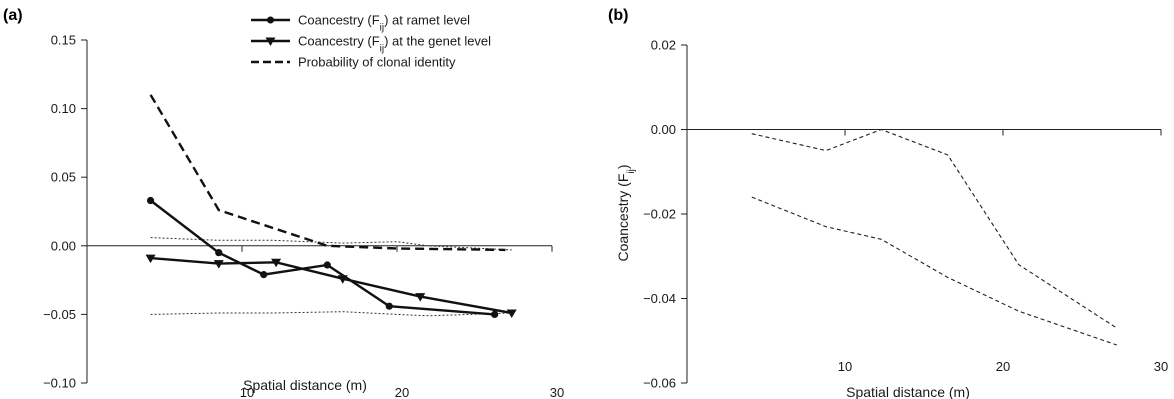 The height and width of the screenshot is (399, 1174). I want to click on y-tick-label: 0.05, so click(63, 177).